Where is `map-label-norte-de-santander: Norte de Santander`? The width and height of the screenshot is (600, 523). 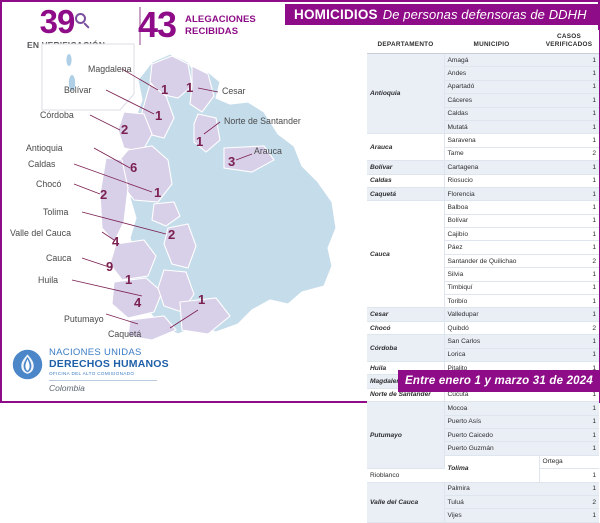
map-label-norte-de-santander: Norte de Santander is located at coordinates (262, 121).